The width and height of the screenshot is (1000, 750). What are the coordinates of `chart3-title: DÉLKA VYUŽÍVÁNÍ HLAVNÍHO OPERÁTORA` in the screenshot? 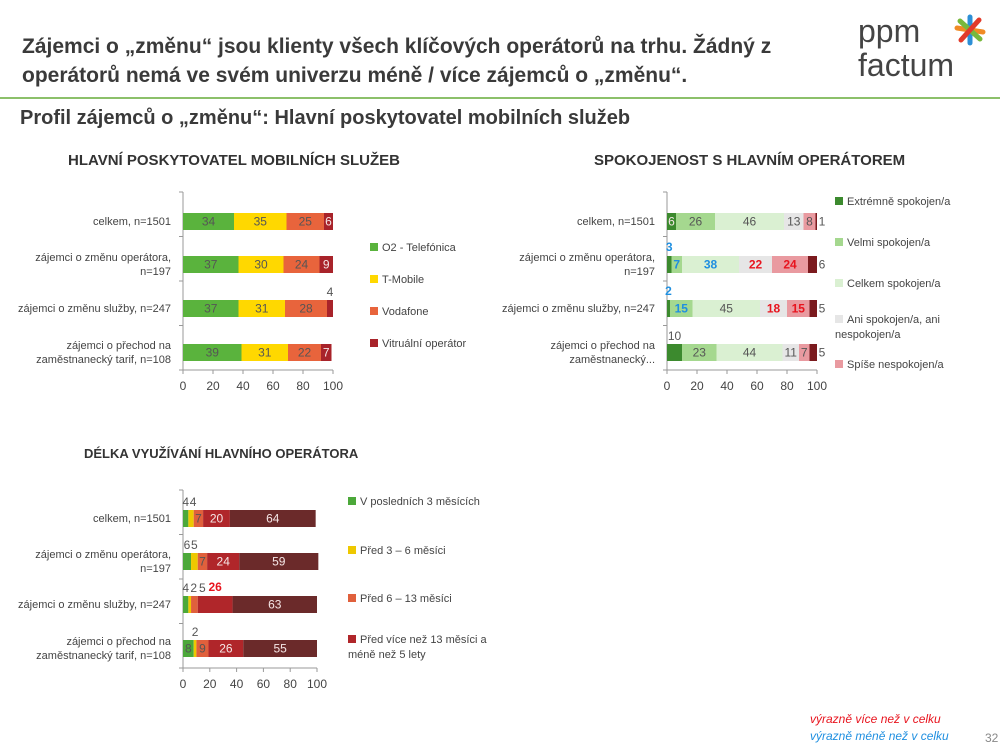 It's located at (221, 453).